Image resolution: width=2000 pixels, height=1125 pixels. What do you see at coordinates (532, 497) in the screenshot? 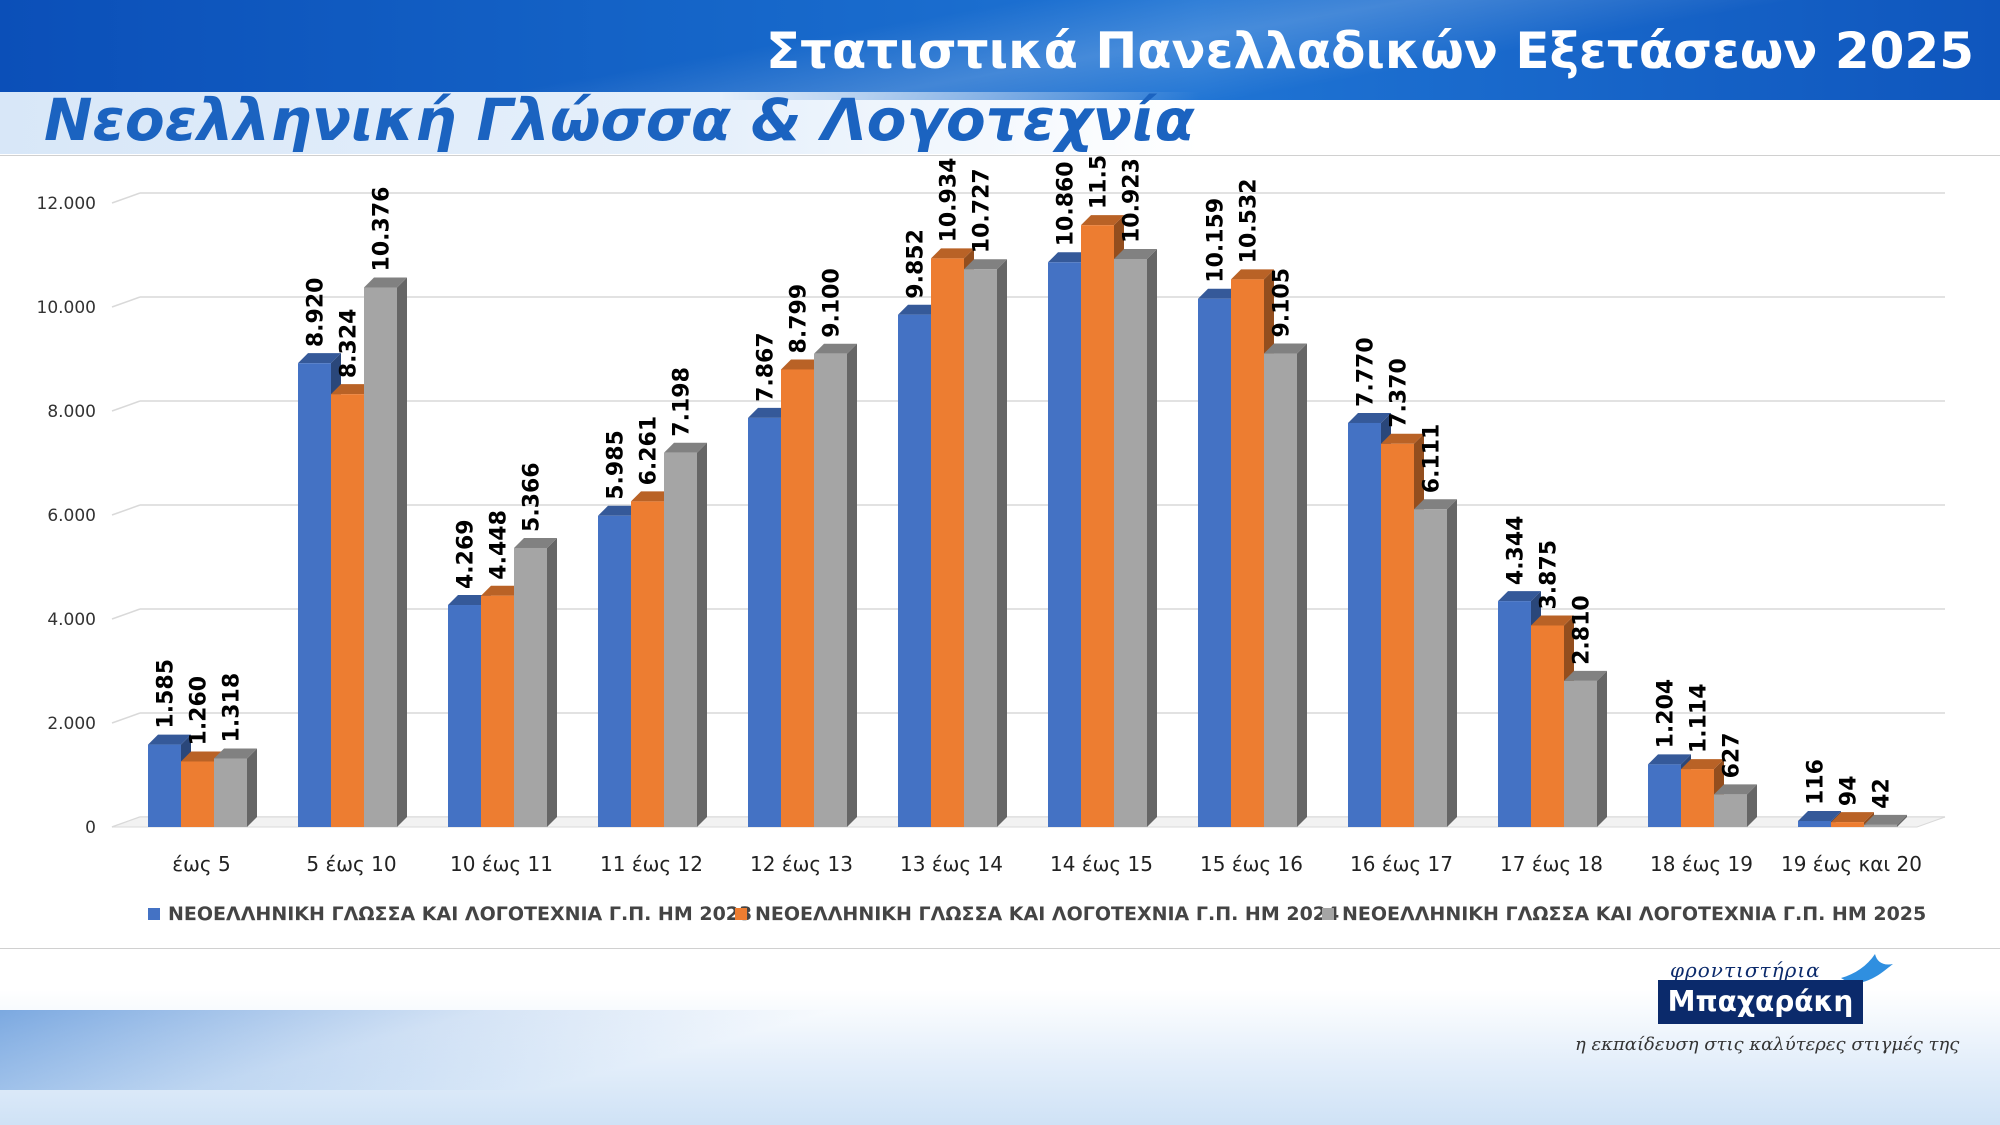
I see `data-label: 5.366` at bounding box center [532, 497].